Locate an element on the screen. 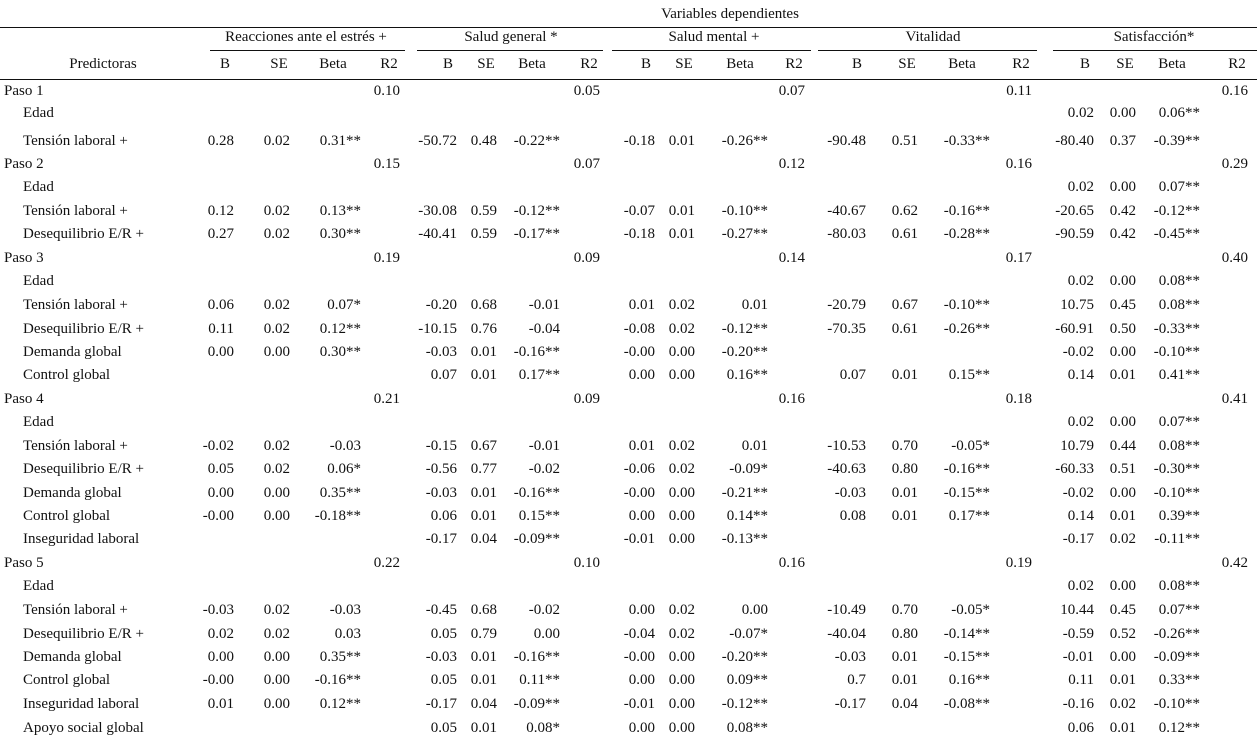 This screenshot has height=747, width=1257. stat-header: Beta is located at coordinates (1172, 64).